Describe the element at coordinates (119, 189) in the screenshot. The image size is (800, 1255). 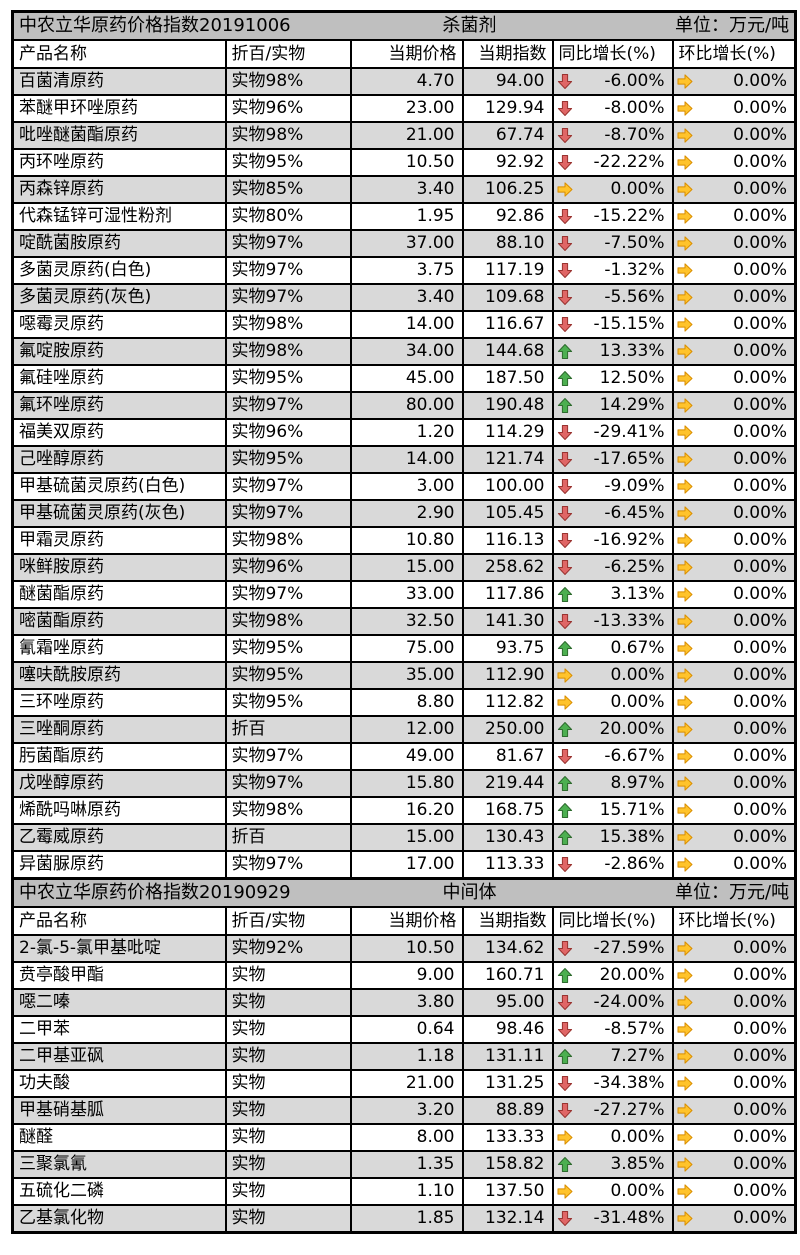
I see `product-name-cell: 丙森锌原药` at that location.